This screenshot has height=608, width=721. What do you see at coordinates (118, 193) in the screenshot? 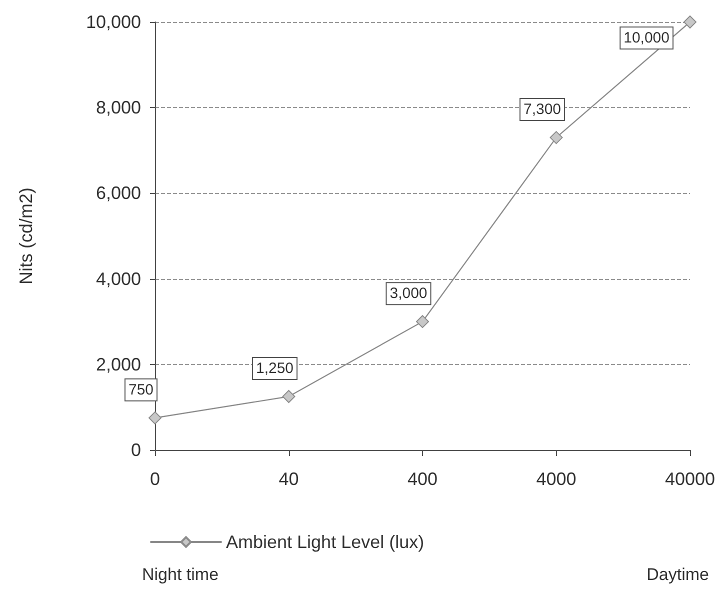
I see `y-tick-label: 6,000` at bounding box center [118, 193].